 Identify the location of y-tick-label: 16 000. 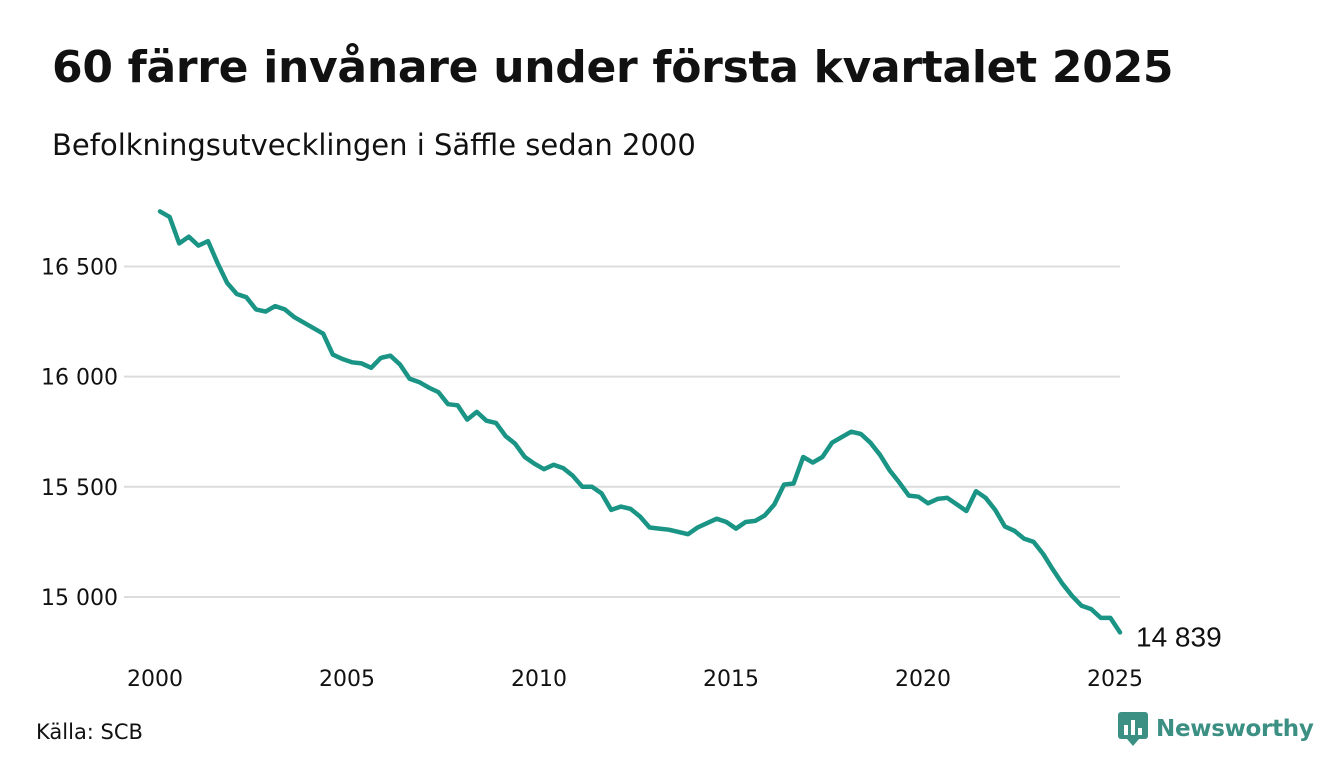
(79, 378).